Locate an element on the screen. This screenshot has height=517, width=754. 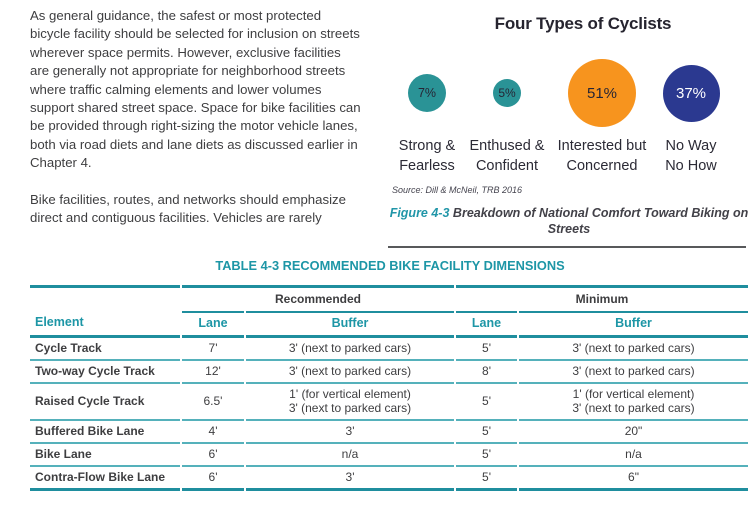
group-header-minimum: Minimum is located at coordinates (602, 298).